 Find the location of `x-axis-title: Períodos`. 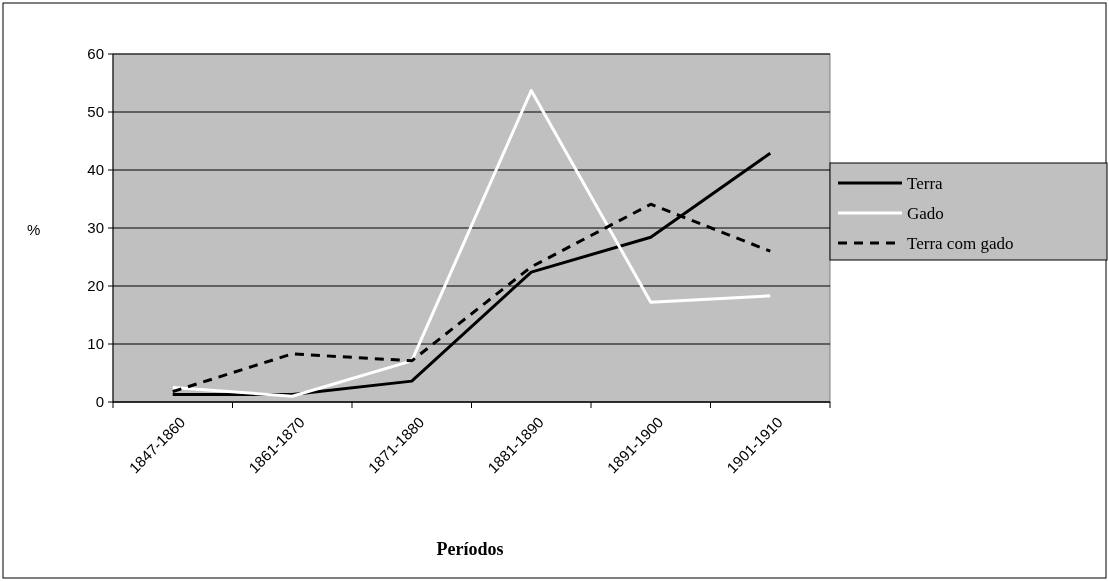

x-axis-title: Períodos is located at coordinates (470, 549).